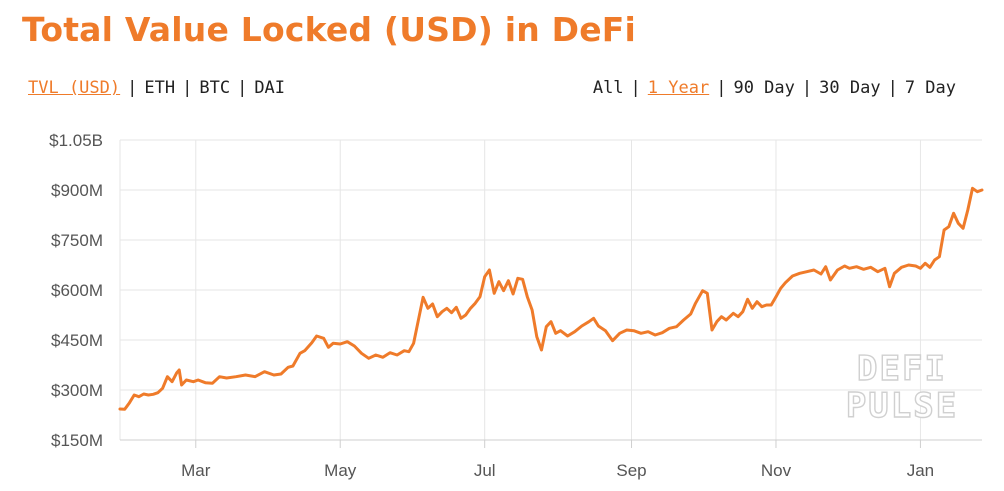  What do you see at coordinates (776, 470) in the screenshot?
I see `x-tick-label: Nov` at bounding box center [776, 470].